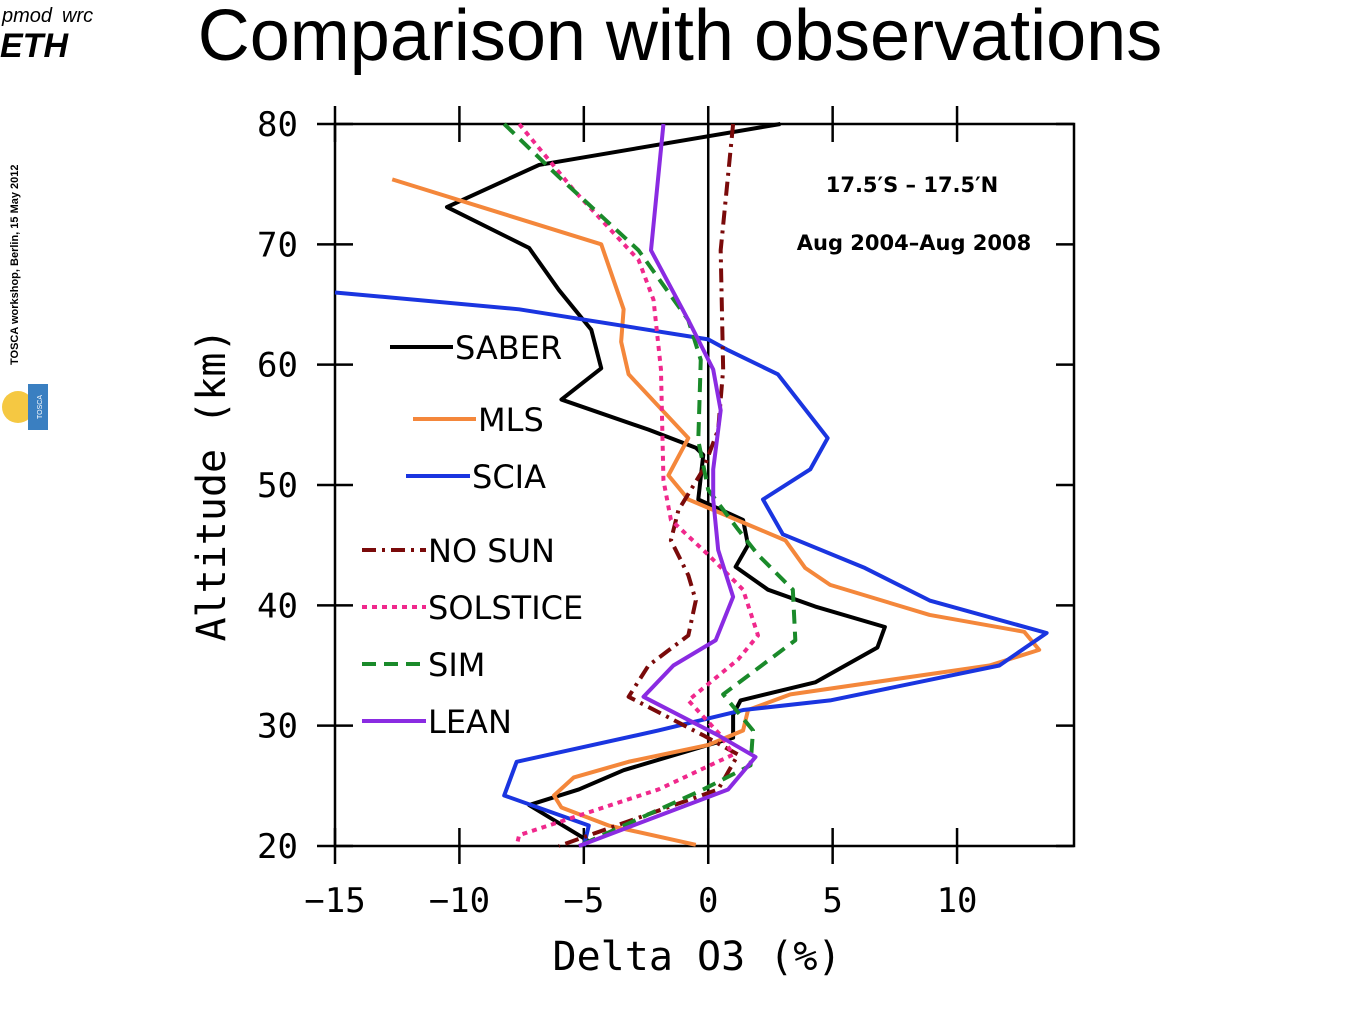  What do you see at coordinates (277, 606) in the screenshot?
I see `y-tick-label: 40` at bounding box center [277, 606].